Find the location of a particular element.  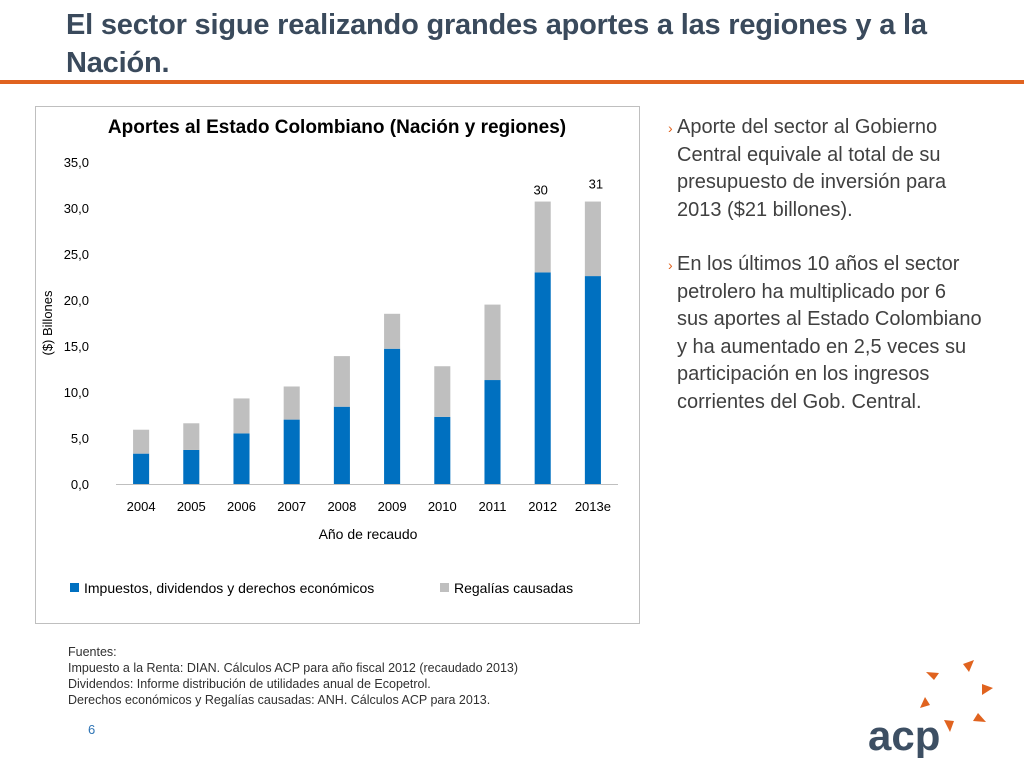

x-tick-label: 2004 is located at coordinates (141, 506).